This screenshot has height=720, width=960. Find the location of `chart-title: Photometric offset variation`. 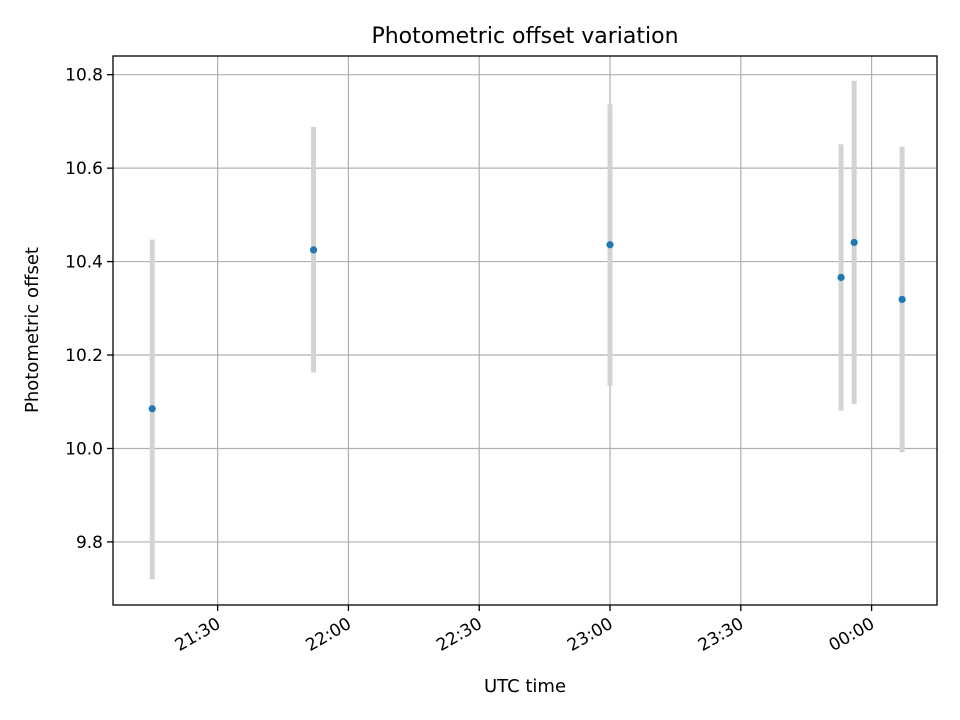

chart-title: Photometric offset variation is located at coordinates (524, 36).